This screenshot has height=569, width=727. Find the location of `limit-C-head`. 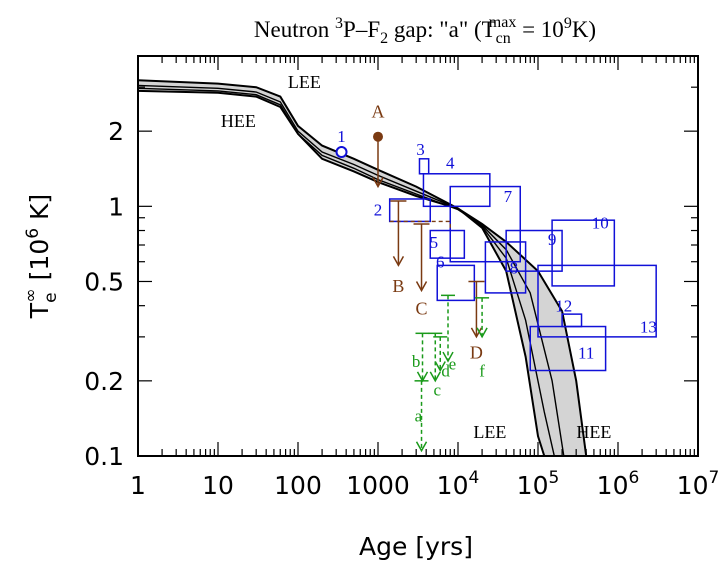

limit-C-head is located at coordinates (421, 287).